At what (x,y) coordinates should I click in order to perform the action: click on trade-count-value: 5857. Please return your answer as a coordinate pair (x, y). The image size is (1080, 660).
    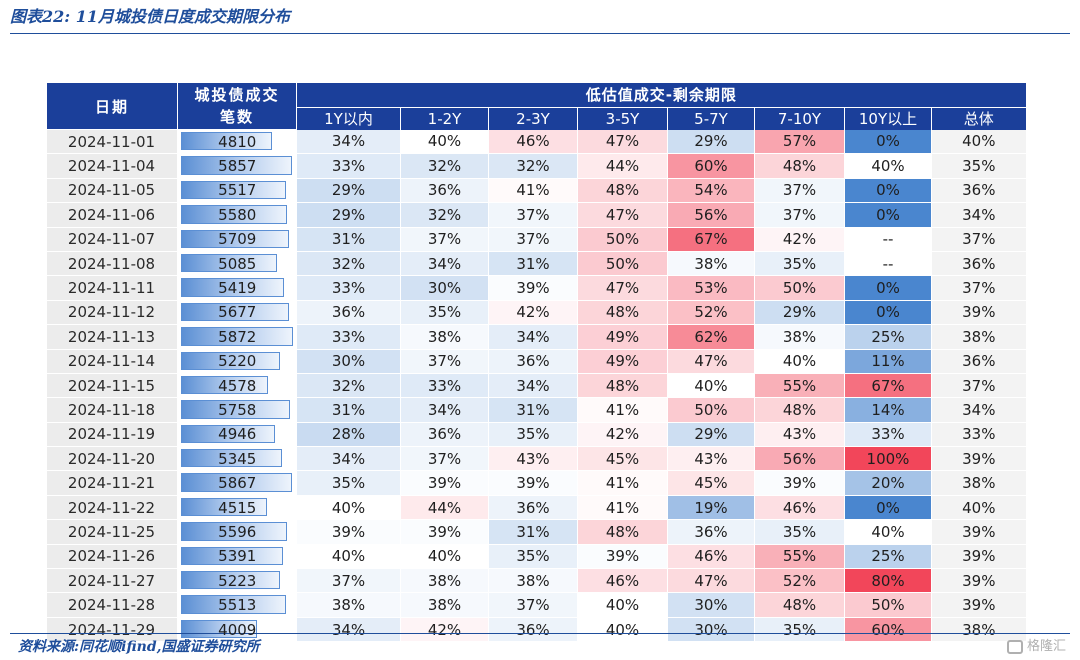
    Looking at the image, I should click on (237, 166).